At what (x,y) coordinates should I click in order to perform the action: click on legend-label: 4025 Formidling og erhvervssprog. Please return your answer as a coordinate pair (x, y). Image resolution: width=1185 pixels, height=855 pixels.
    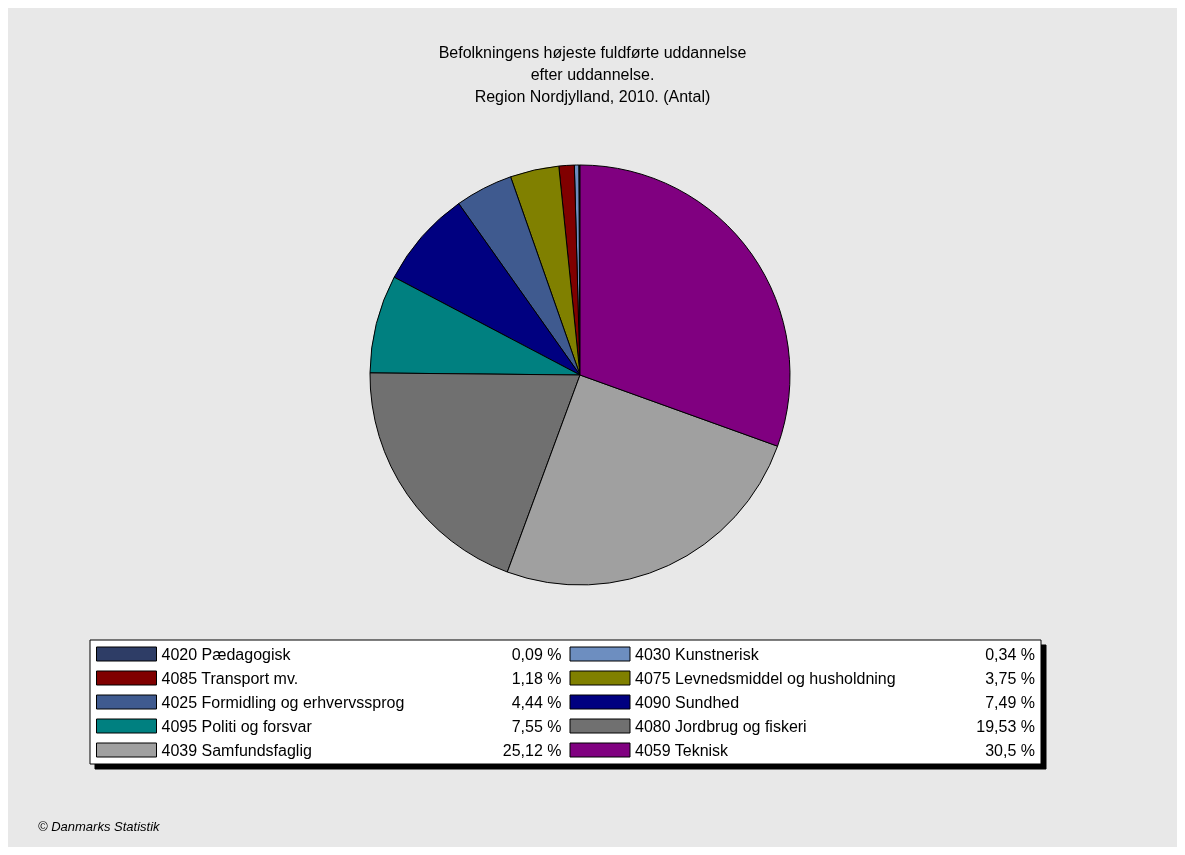
    Looking at the image, I should click on (283, 702).